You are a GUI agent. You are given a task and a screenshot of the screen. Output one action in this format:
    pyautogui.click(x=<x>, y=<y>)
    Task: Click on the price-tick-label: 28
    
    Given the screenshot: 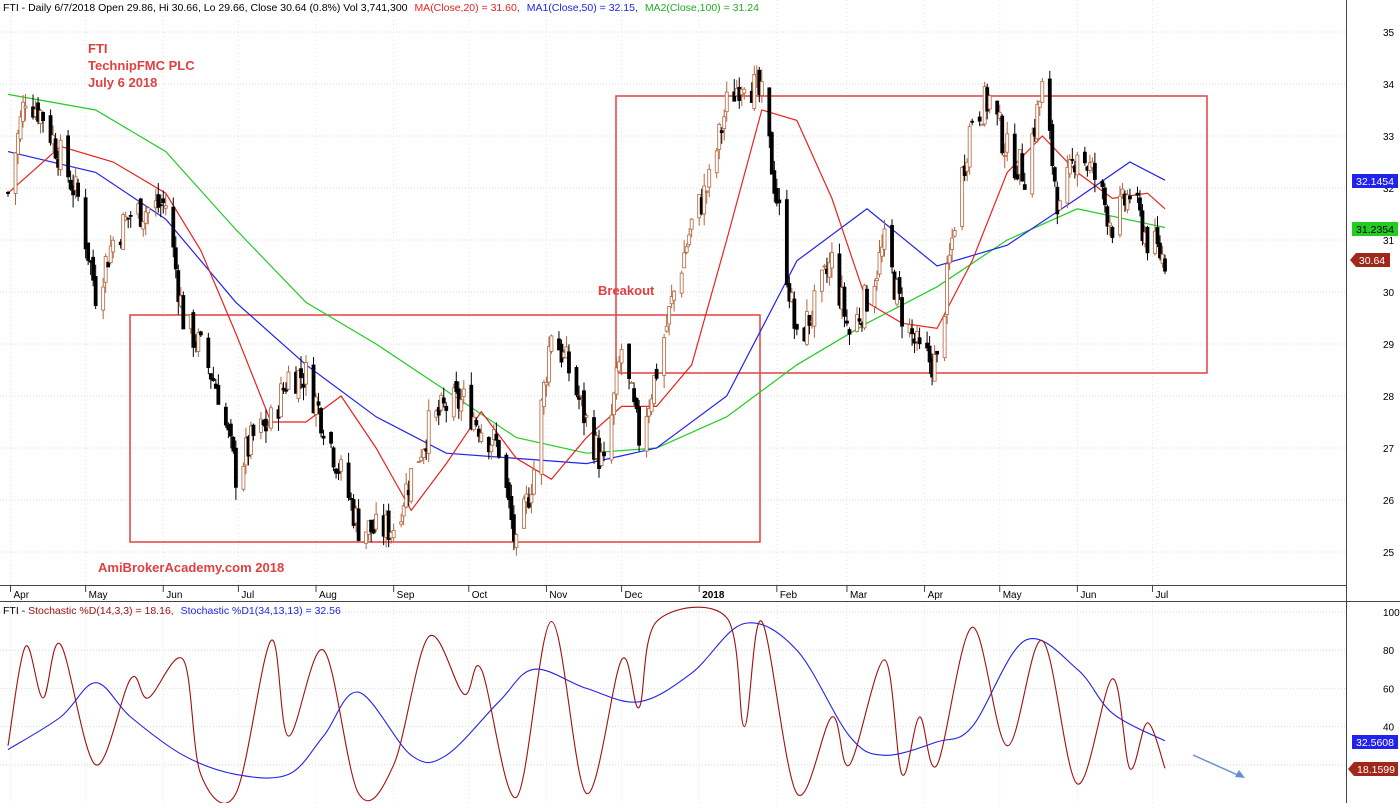 What is the action you would take?
    pyautogui.click(x=1389, y=397)
    